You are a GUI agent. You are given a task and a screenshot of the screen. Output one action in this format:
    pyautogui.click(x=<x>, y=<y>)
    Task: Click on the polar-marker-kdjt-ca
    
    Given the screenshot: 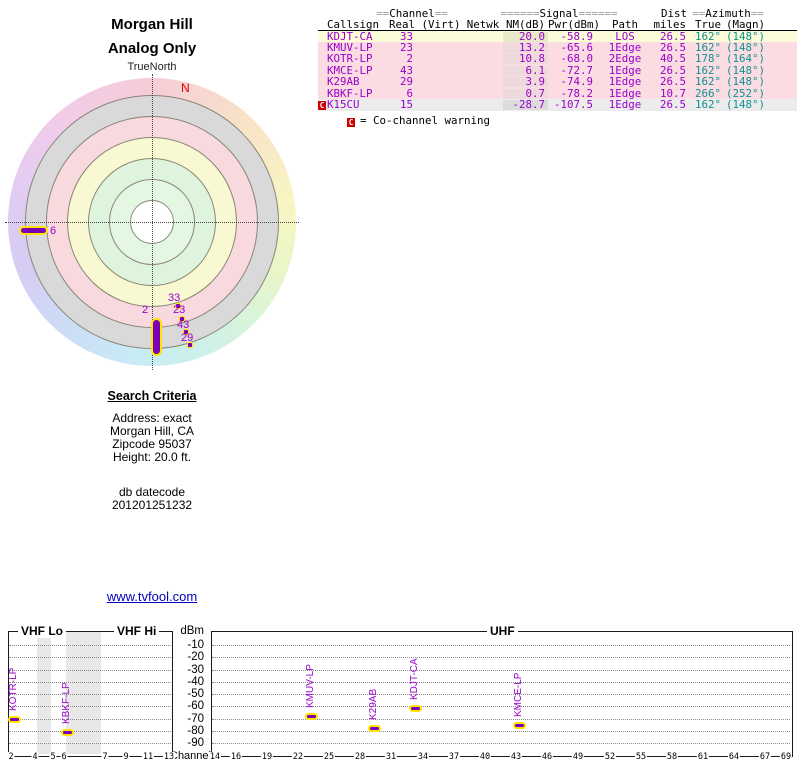 What is the action you would take?
    pyautogui.click(x=178, y=306)
    